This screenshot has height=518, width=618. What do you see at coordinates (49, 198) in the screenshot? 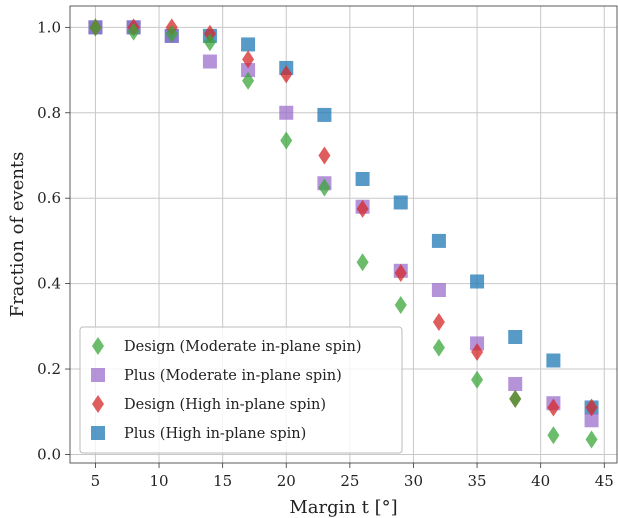
I see `y-tick-label: 0.6` at bounding box center [49, 198].